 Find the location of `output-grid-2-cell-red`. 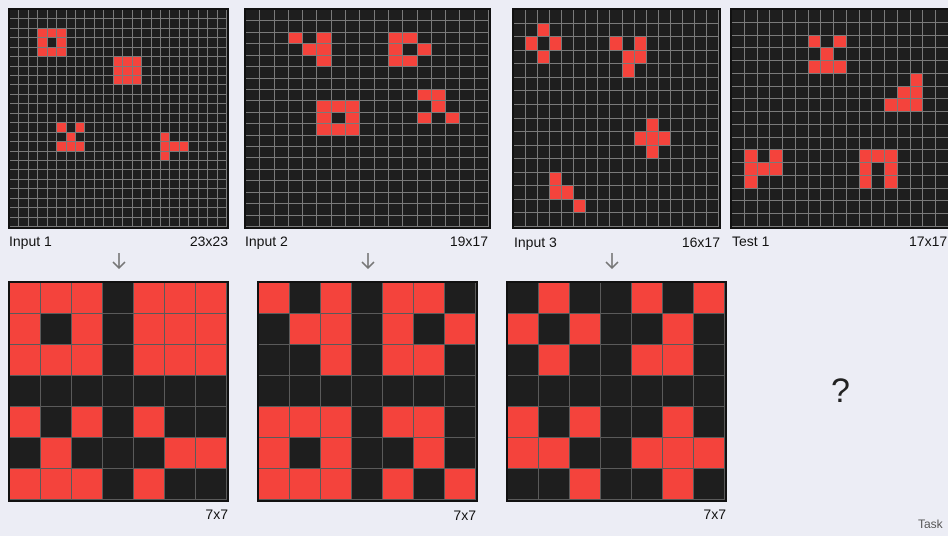

output-grid-2-cell-red is located at coordinates (398, 484).